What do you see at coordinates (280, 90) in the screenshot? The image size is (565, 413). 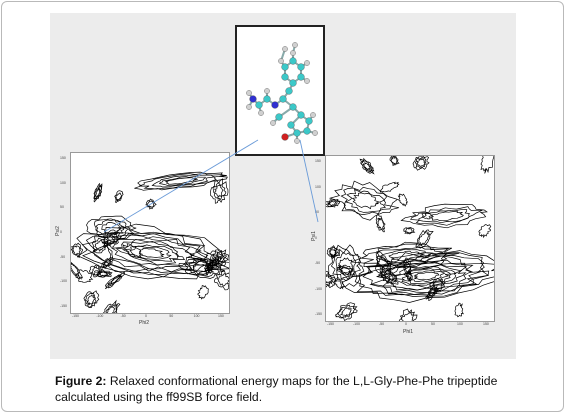 I see `molecule-inset` at bounding box center [280, 90].